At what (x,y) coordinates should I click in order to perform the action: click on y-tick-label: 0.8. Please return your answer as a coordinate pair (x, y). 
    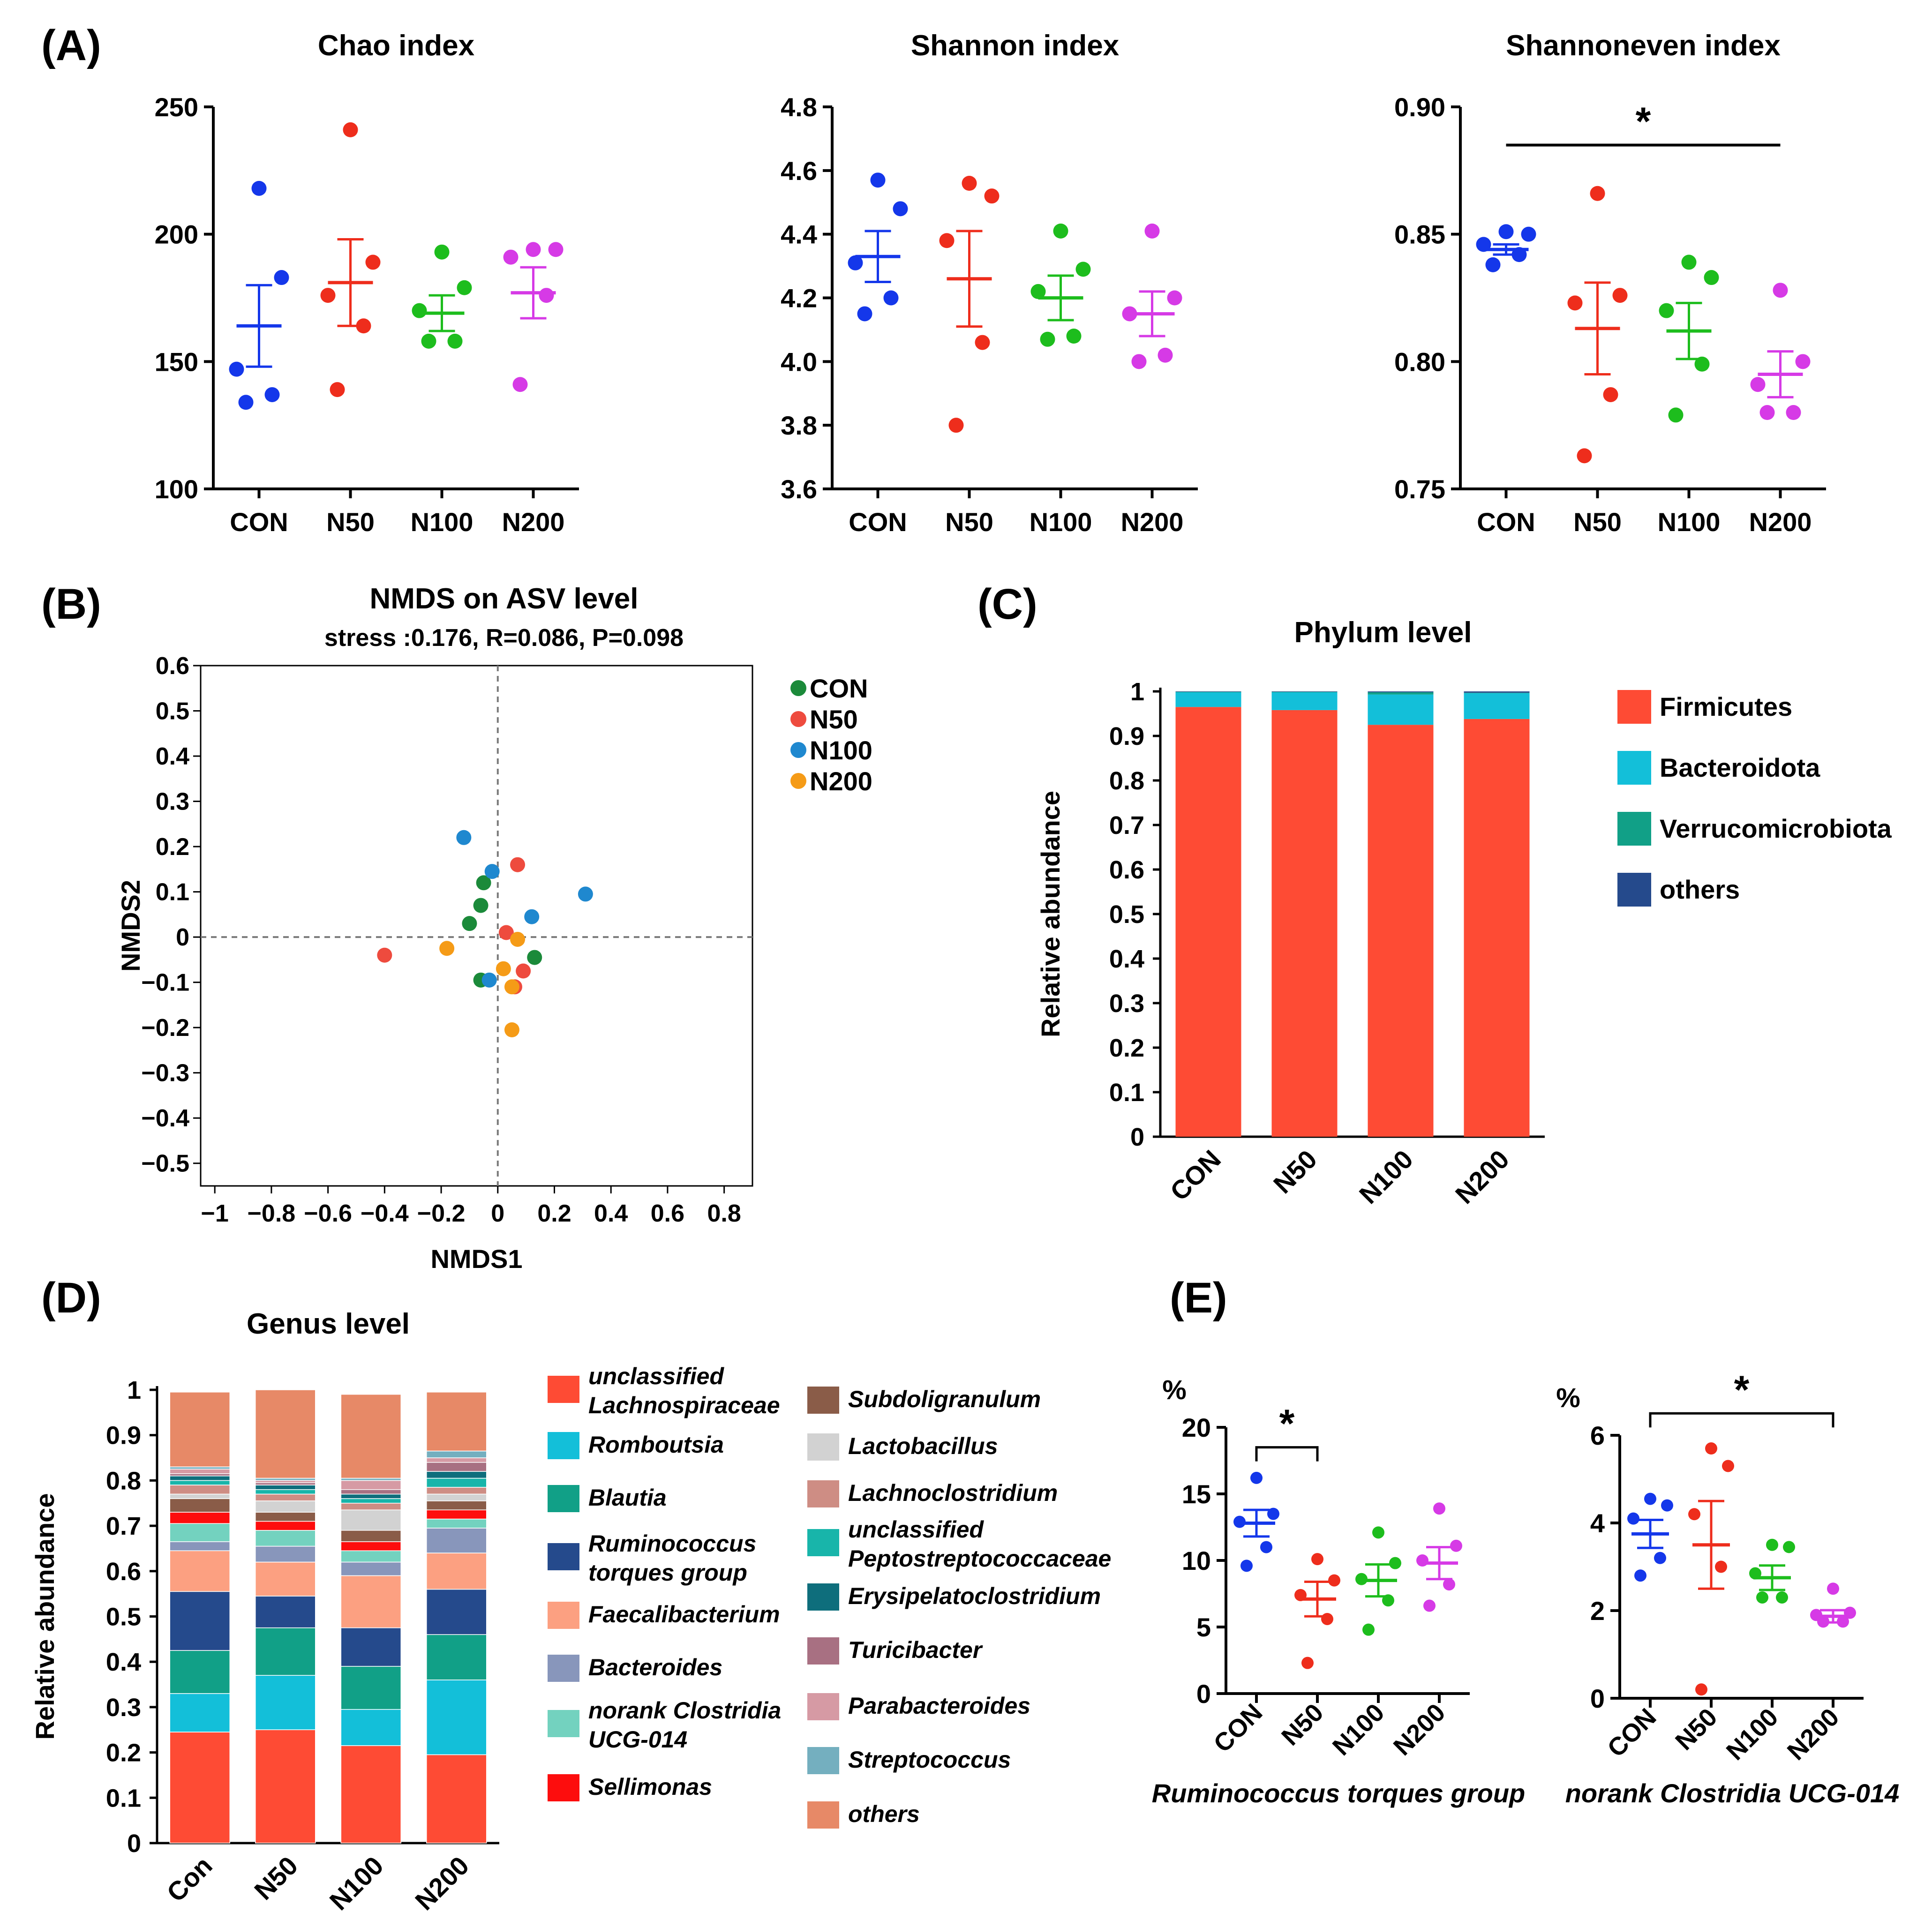
    Looking at the image, I should click on (123, 1481).